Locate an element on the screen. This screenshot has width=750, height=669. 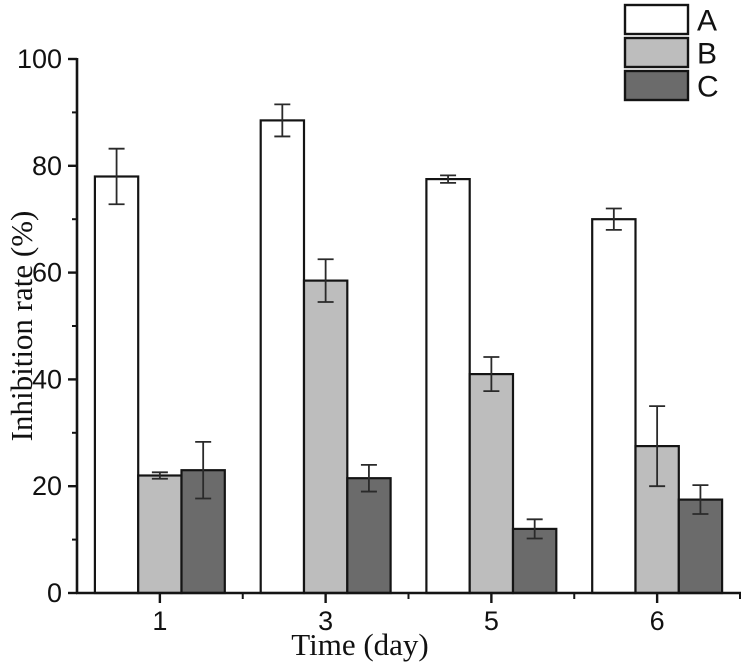
y-tick-label: 40 is located at coordinates (47, 379).